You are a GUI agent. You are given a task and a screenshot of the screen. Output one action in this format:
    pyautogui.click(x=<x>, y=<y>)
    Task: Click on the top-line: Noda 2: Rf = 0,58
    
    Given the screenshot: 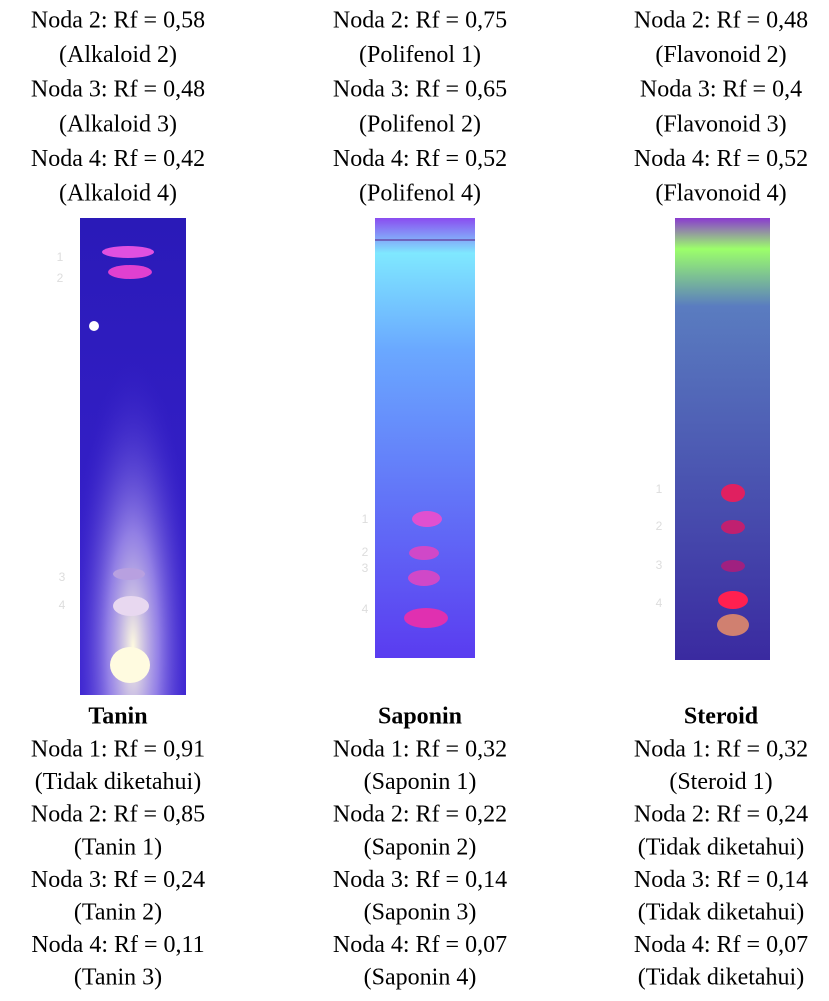 What is the action you would take?
    pyautogui.click(x=118, y=21)
    